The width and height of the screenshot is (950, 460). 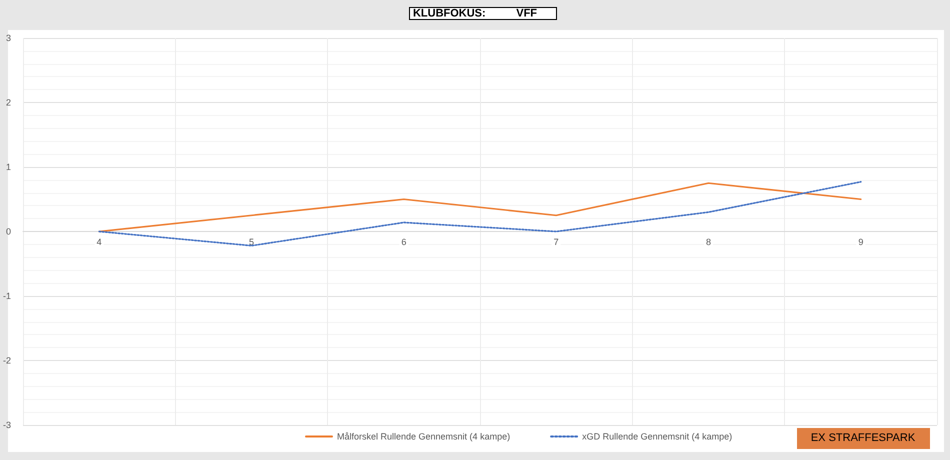 What do you see at coordinates (8, 167) in the screenshot?
I see `y-tick-label: 1` at bounding box center [8, 167].